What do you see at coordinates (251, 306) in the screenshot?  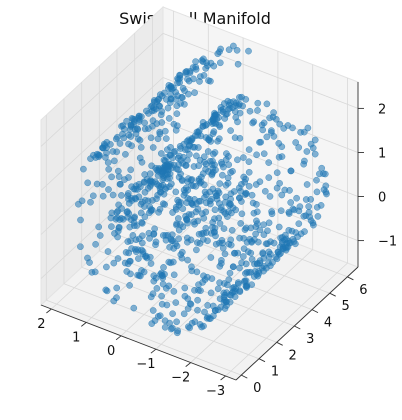 I see `x-grid-line-floor` at bounding box center [251, 306].